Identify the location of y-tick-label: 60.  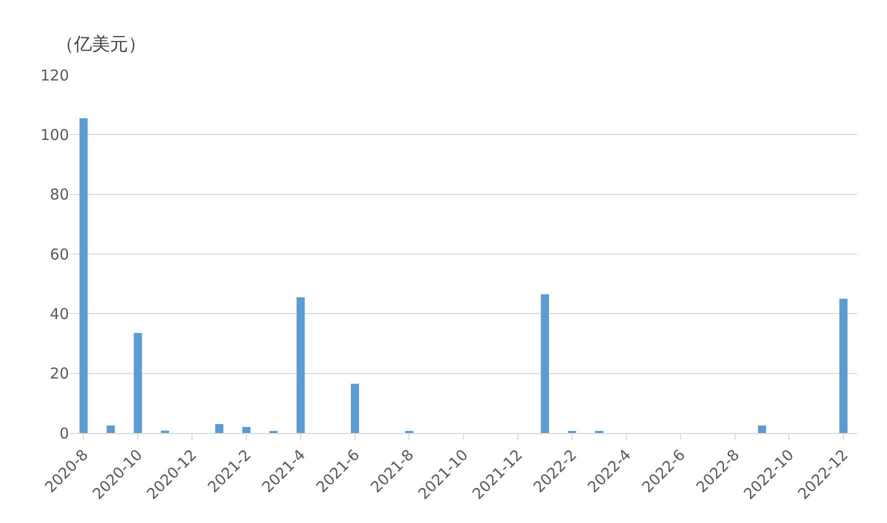
(59, 254).